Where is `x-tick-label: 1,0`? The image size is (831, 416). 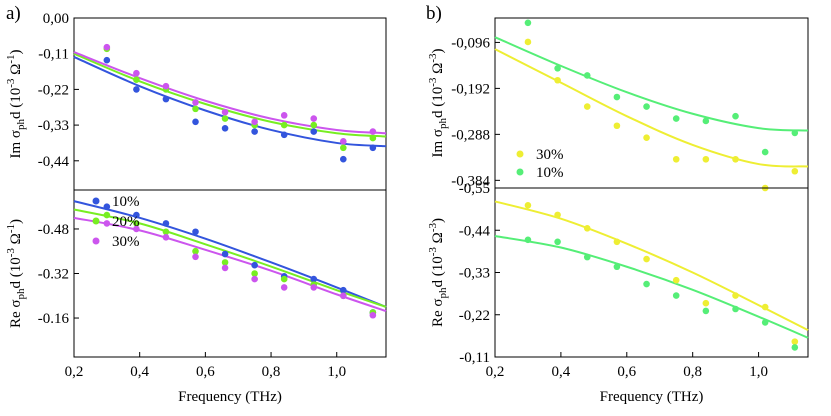
x-tick-label: 1,0 is located at coordinates (336, 372).